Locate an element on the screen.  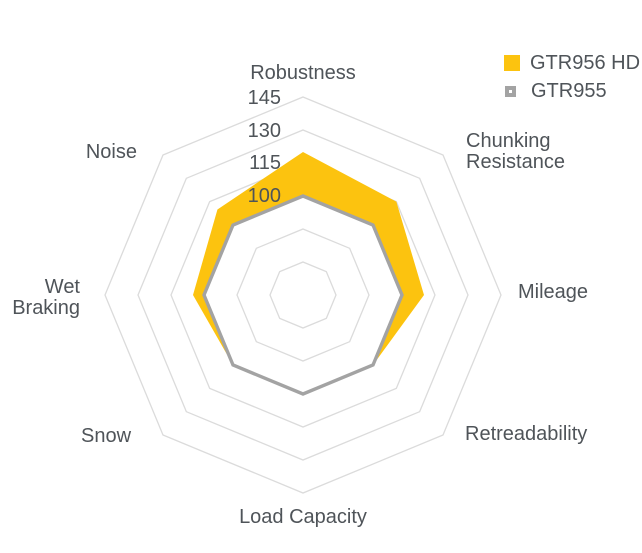
legend-swatch-gtr956hd is located at coordinates (512, 63).